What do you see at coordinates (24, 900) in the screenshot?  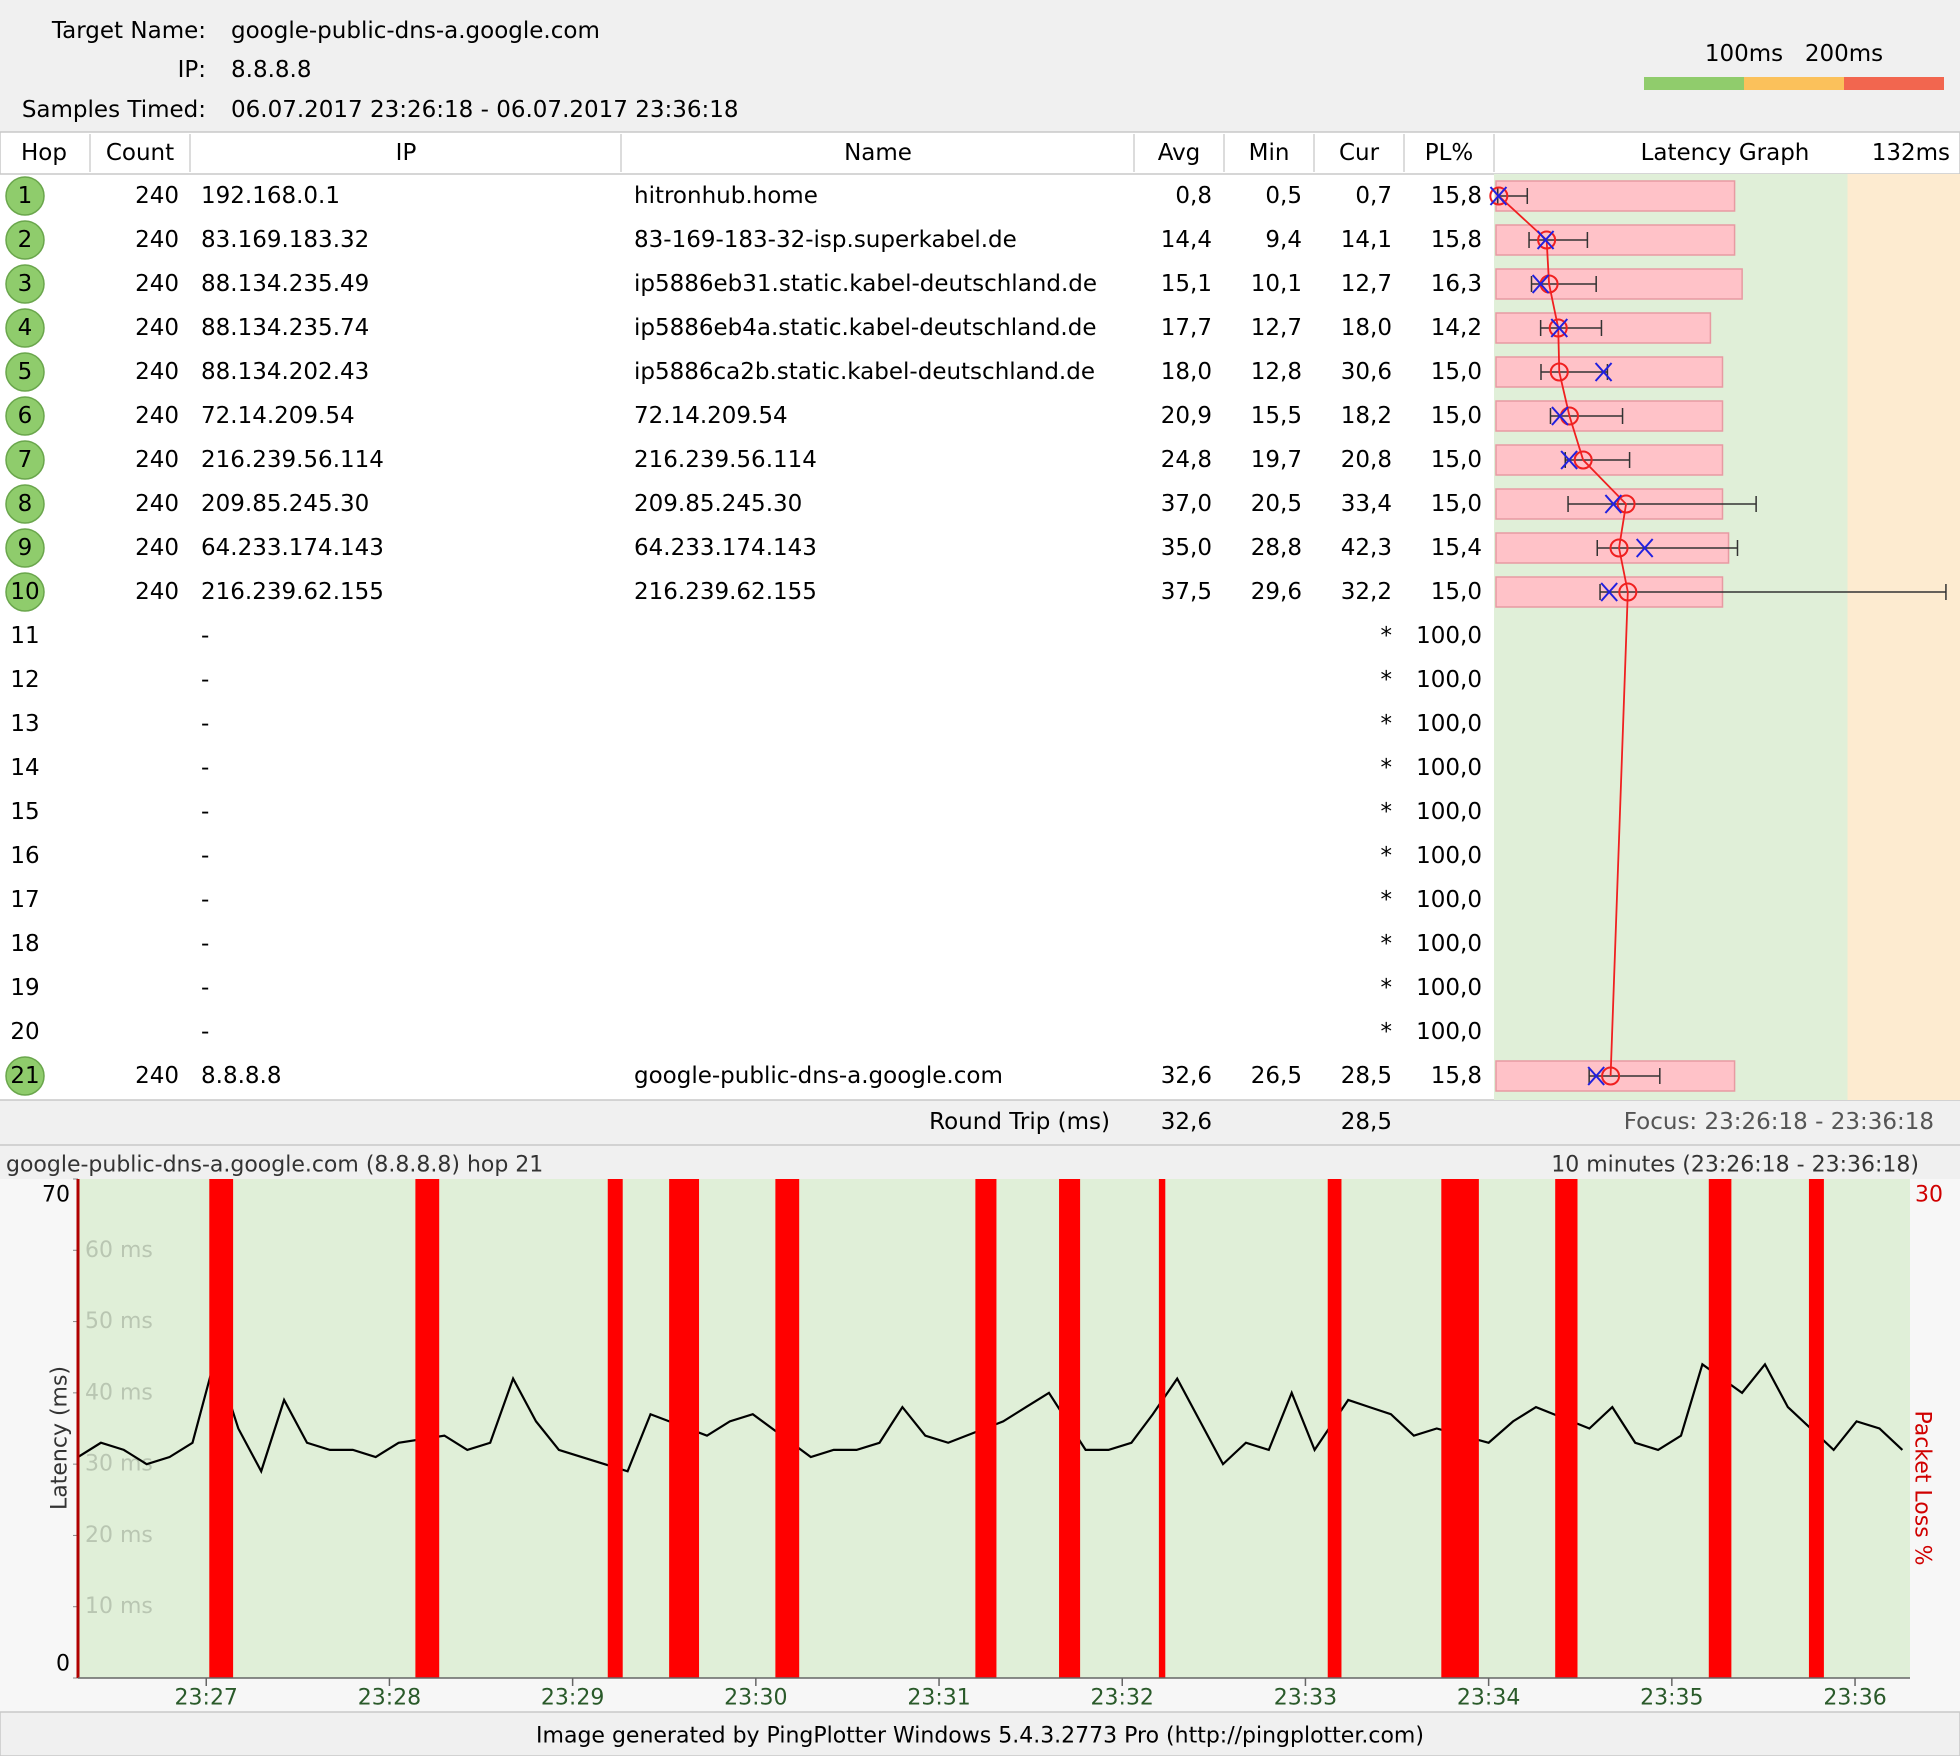 I see `hop-number: 17` at bounding box center [24, 900].